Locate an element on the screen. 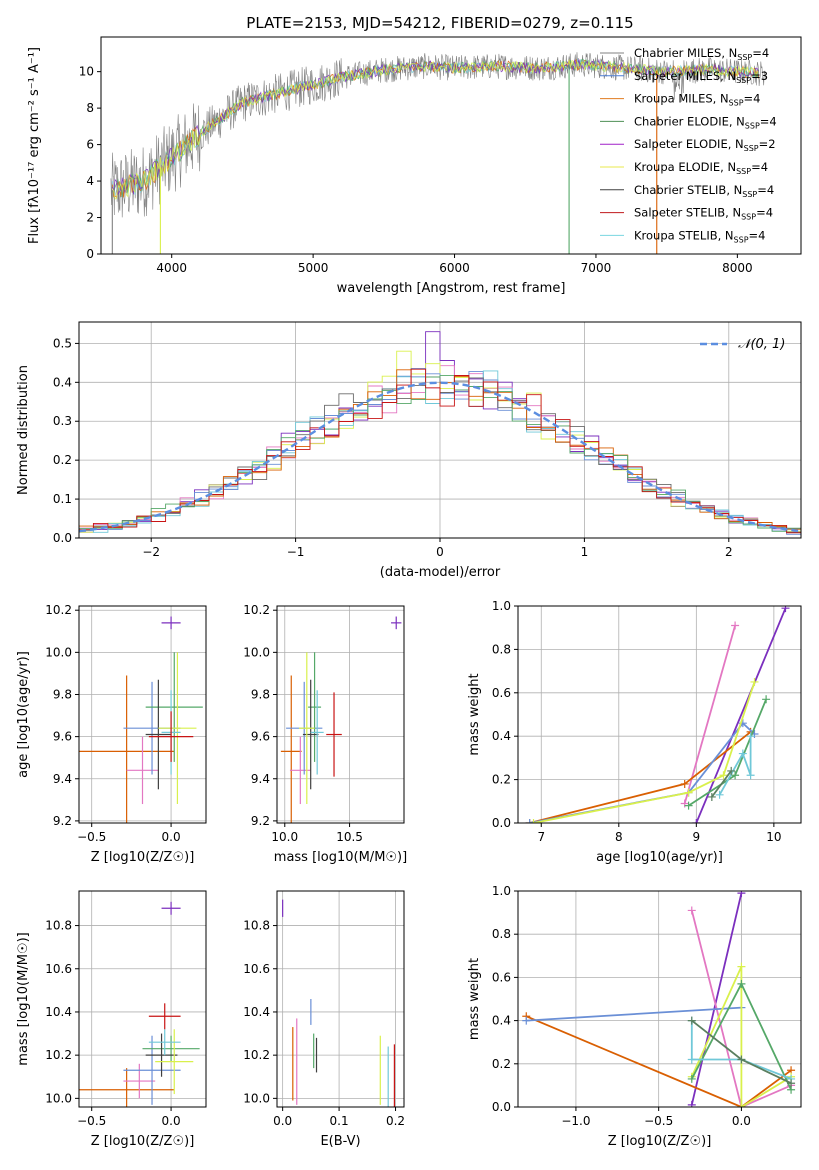 The width and height of the screenshot is (819, 1170). x-tick-label: −2 is located at coordinates (151, 552).